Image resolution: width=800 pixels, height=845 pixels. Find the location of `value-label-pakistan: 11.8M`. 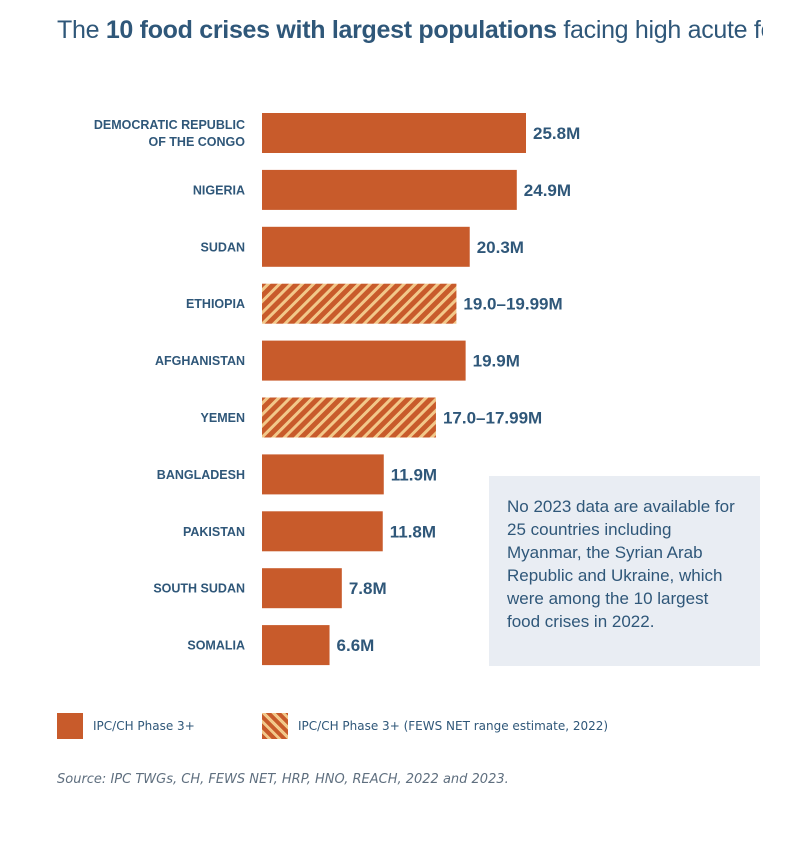

value-label-pakistan: 11.8M is located at coordinates (413, 531).